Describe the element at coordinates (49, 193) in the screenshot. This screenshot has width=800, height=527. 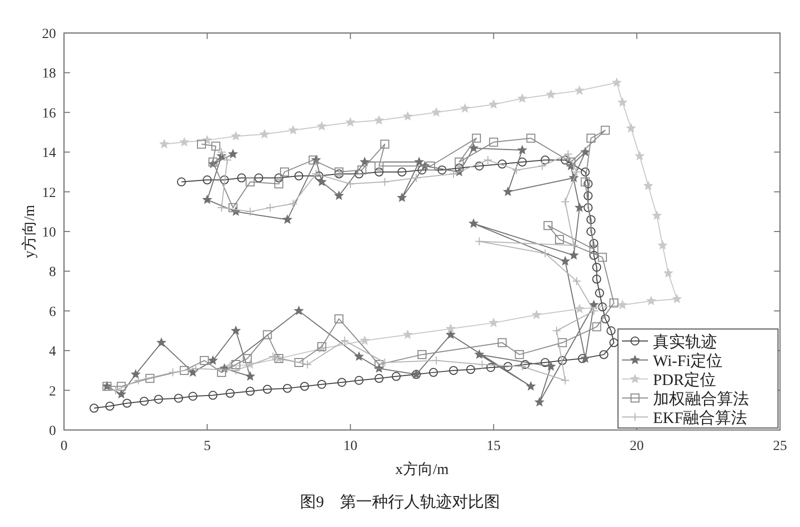
I see `y-tick-label: 12` at that location.